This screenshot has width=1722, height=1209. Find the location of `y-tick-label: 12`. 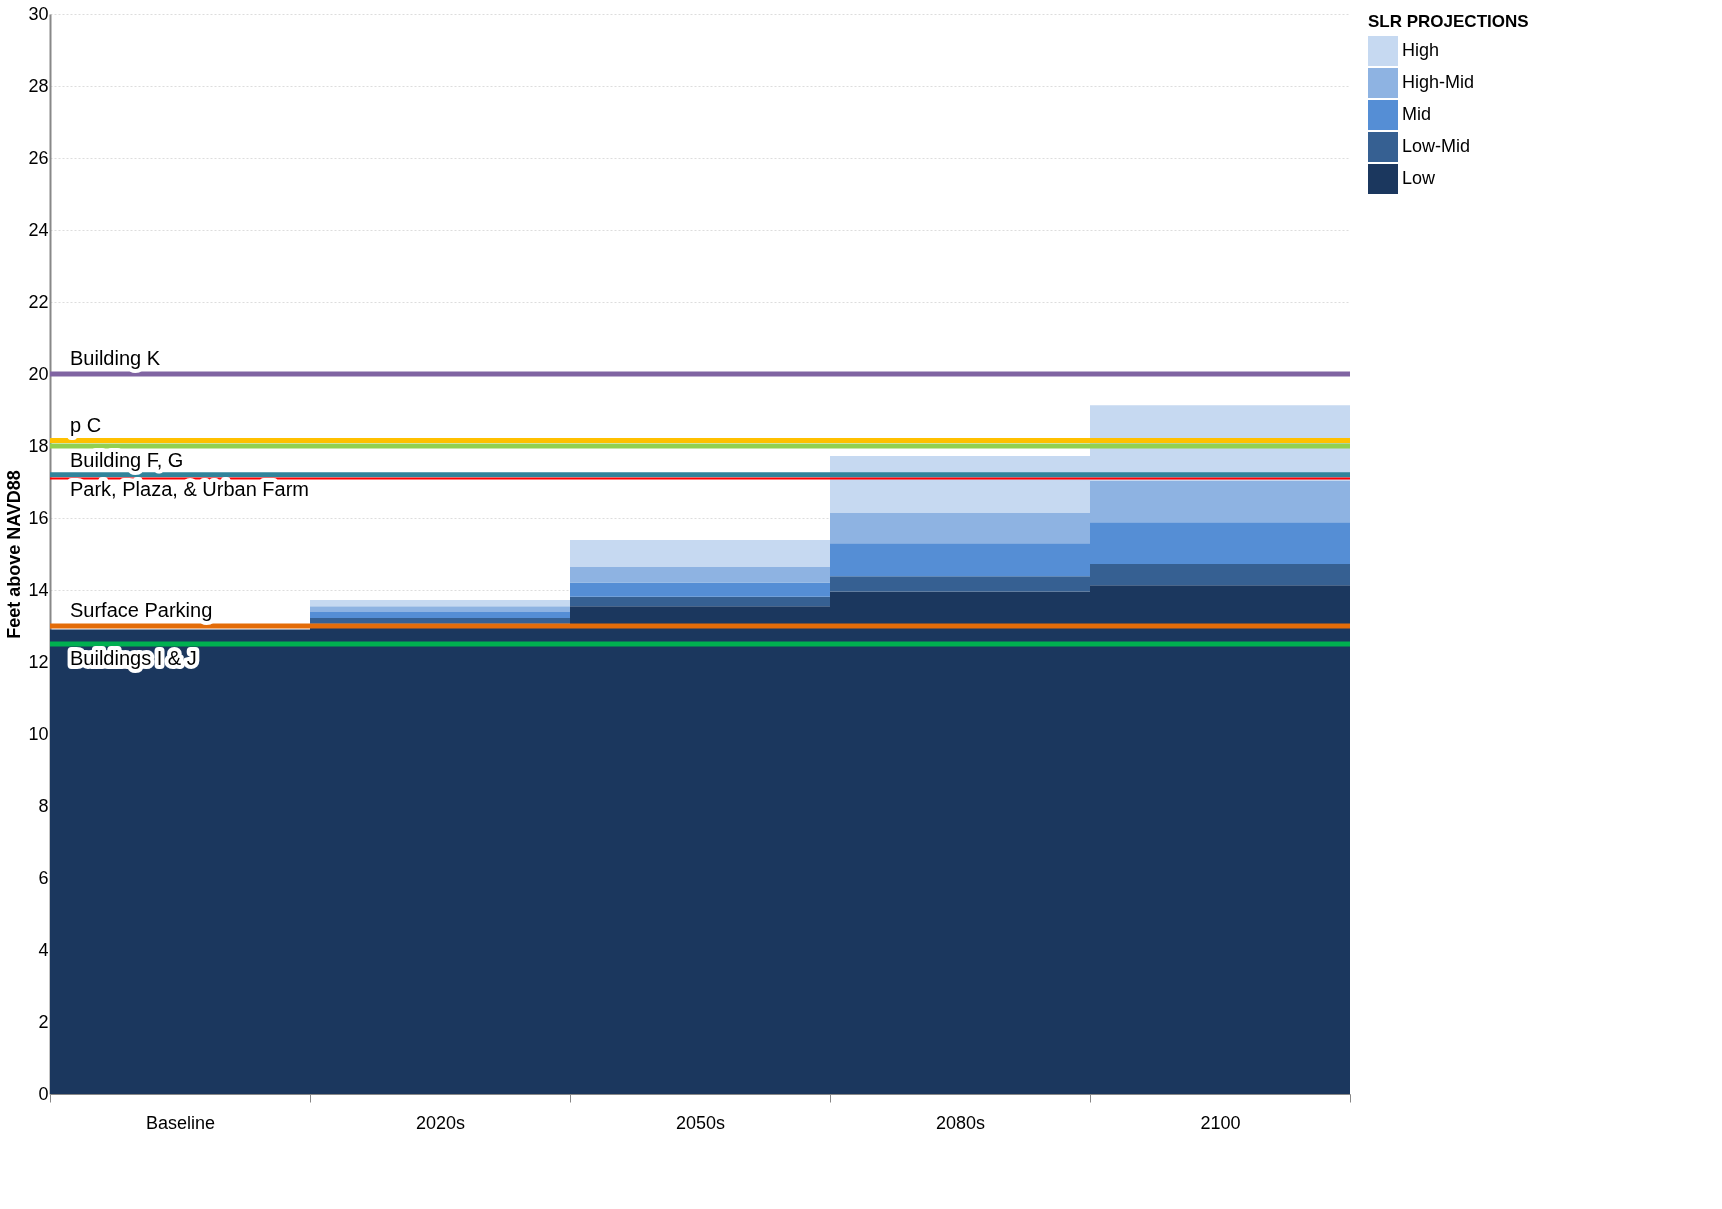

y-tick-label: 12 is located at coordinates (38, 661).